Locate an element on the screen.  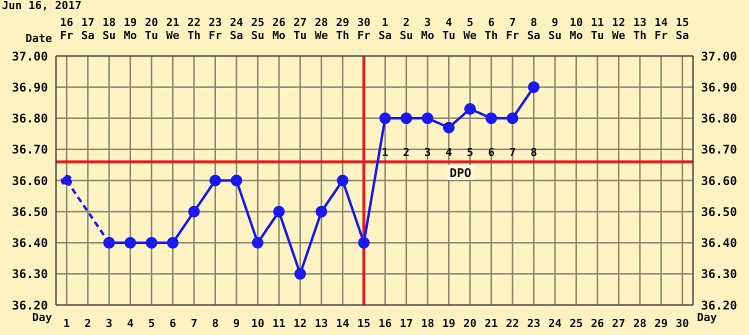
x-tick-label: 16 is located at coordinates (385, 323).